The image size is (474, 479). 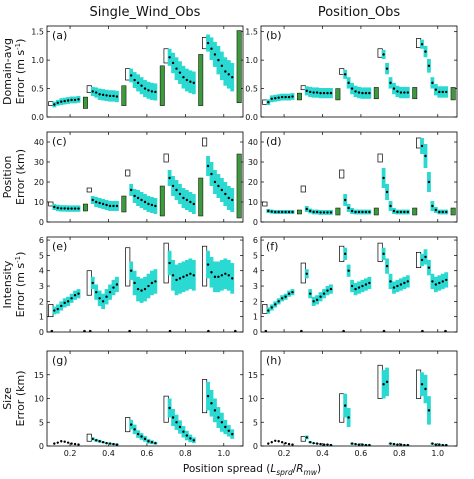 What do you see at coordinates (41, 286) in the screenshot?
I see `y-tick-label: 3` at bounding box center [41, 286].